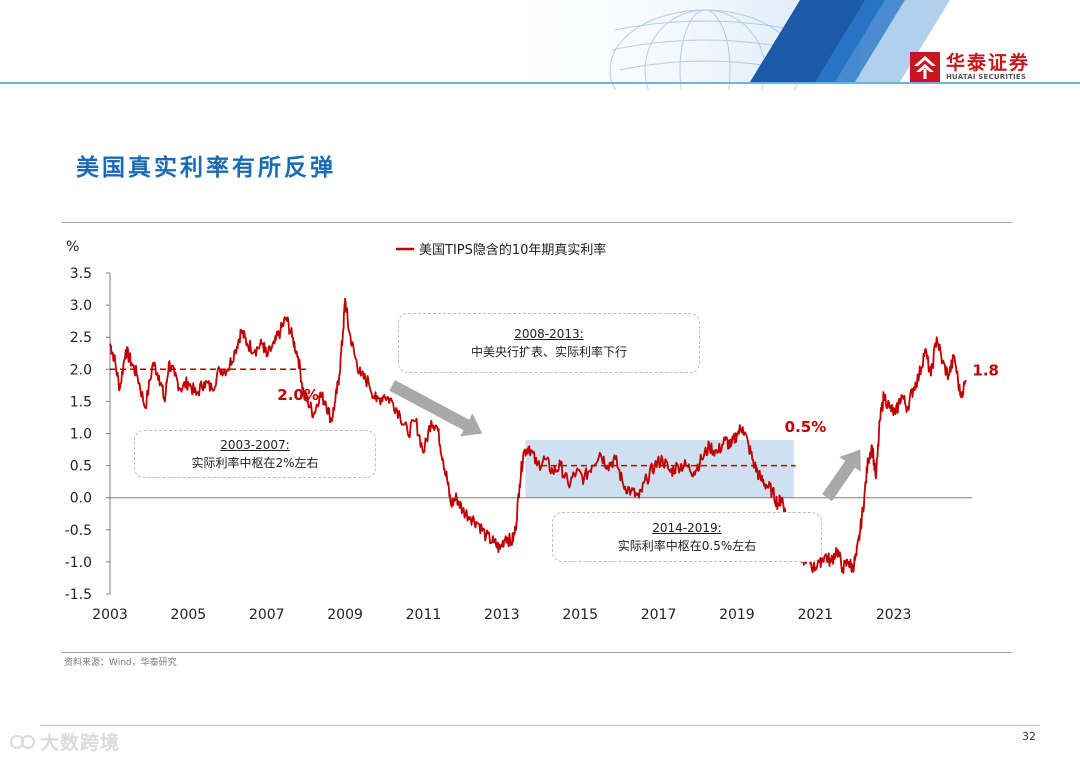  Describe the element at coordinates (687, 546) in the screenshot. I see `annotation-body: 实际利率中枢在0.5%左右` at that location.